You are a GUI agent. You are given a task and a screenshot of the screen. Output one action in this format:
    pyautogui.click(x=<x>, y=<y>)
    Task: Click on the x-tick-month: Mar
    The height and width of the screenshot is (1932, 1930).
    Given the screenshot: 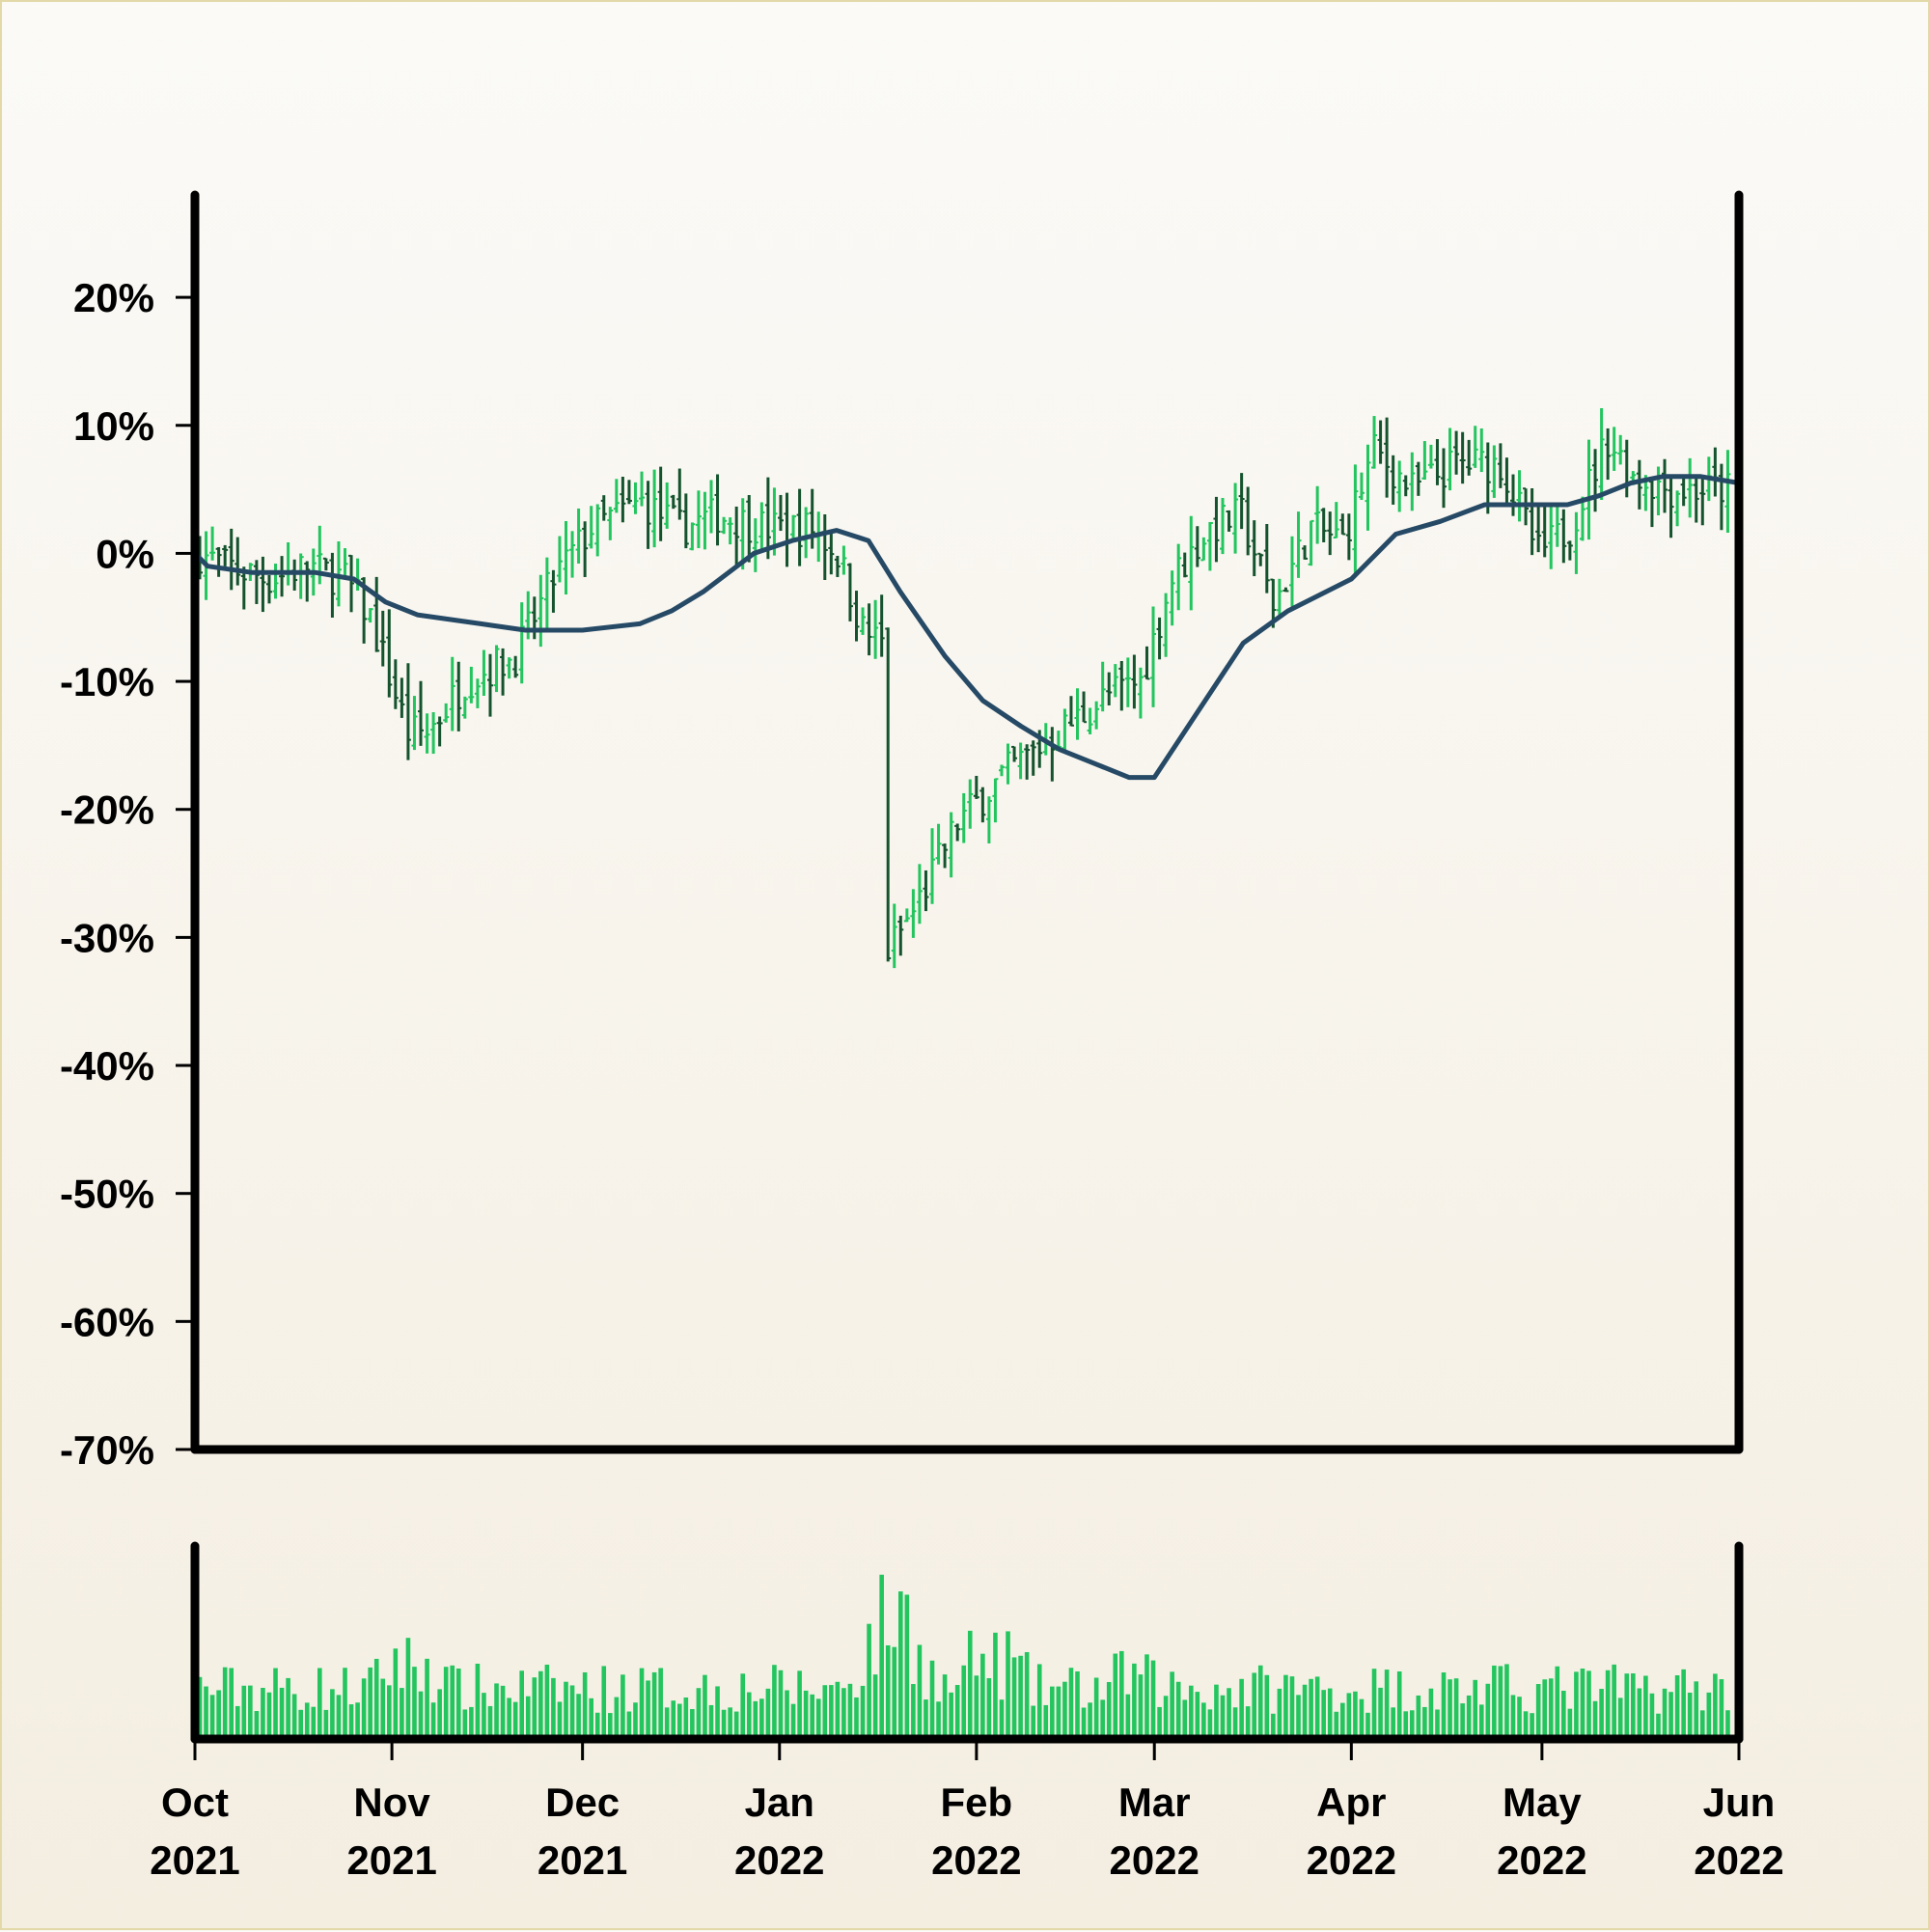 What is the action you would take?
    pyautogui.click(x=1154, y=1802)
    